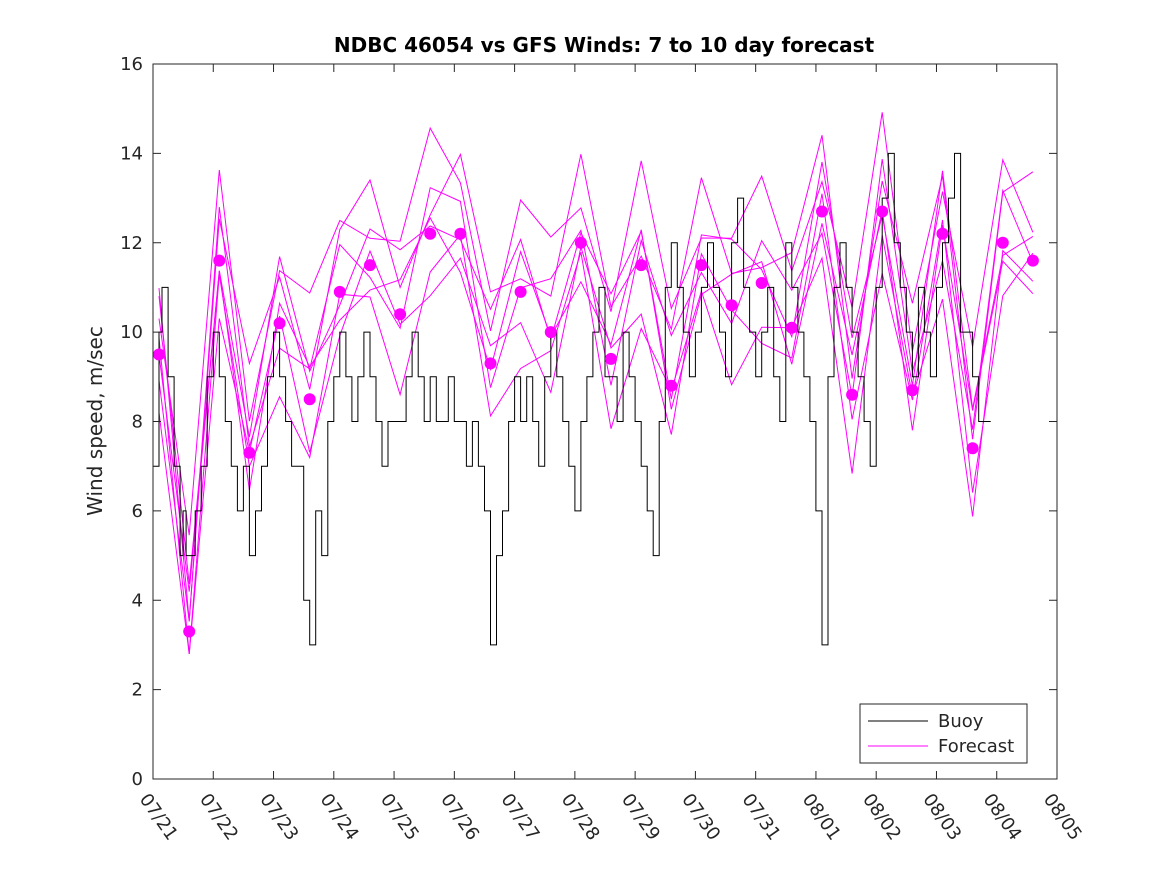  What do you see at coordinates (399, 817) in the screenshot?
I see `x-tick-label-4: 07/25` at bounding box center [399, 817].